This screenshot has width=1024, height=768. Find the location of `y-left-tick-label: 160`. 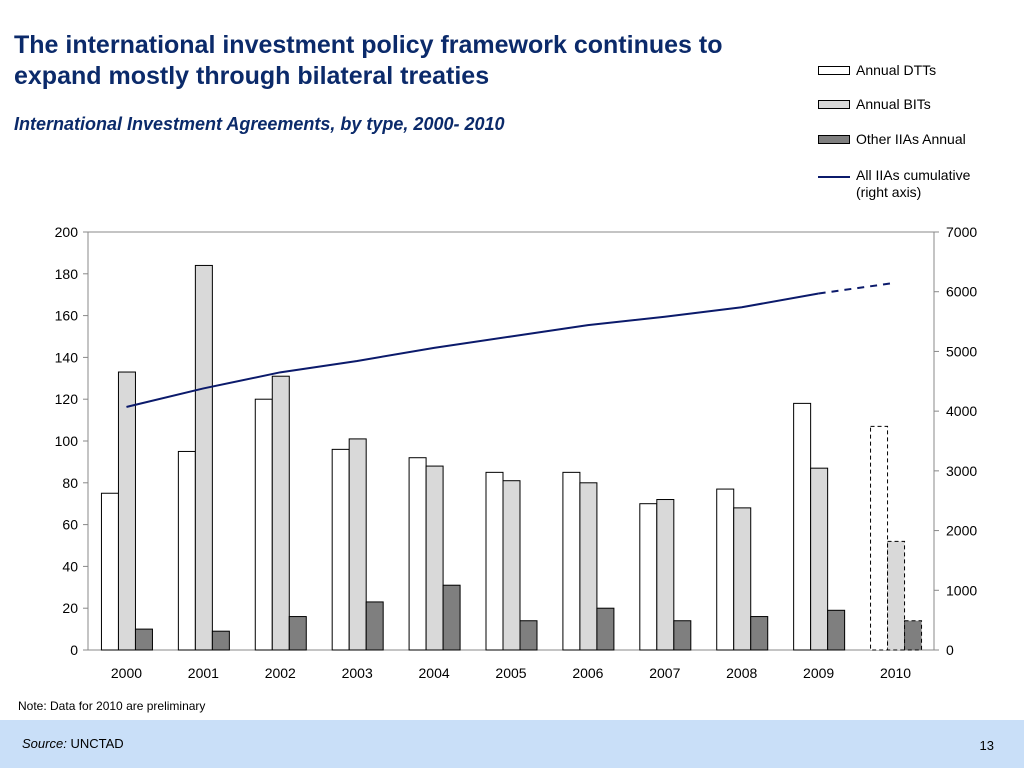

y-left-tick-label: 160 is located at coordinates (67, 316).